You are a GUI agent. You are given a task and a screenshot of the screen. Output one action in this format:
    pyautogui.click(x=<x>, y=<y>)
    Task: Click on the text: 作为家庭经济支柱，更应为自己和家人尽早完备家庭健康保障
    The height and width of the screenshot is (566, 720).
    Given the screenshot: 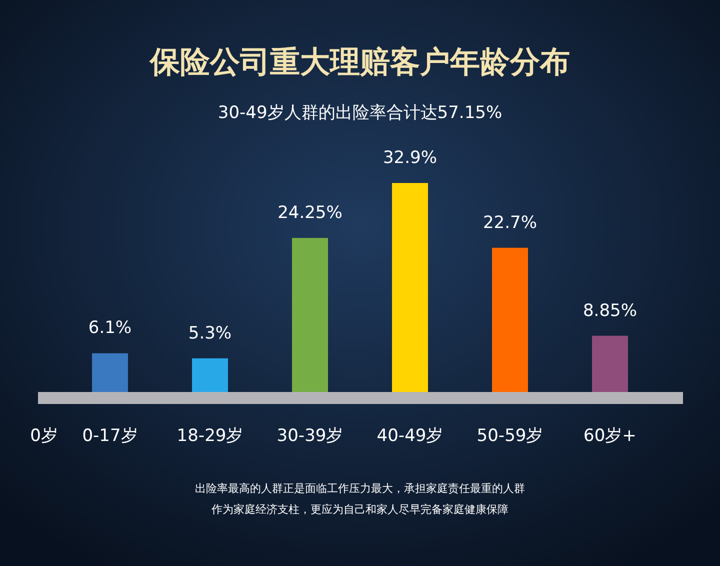 What is the action you would take?
    pyautogui.click(x=359, y=509)
    